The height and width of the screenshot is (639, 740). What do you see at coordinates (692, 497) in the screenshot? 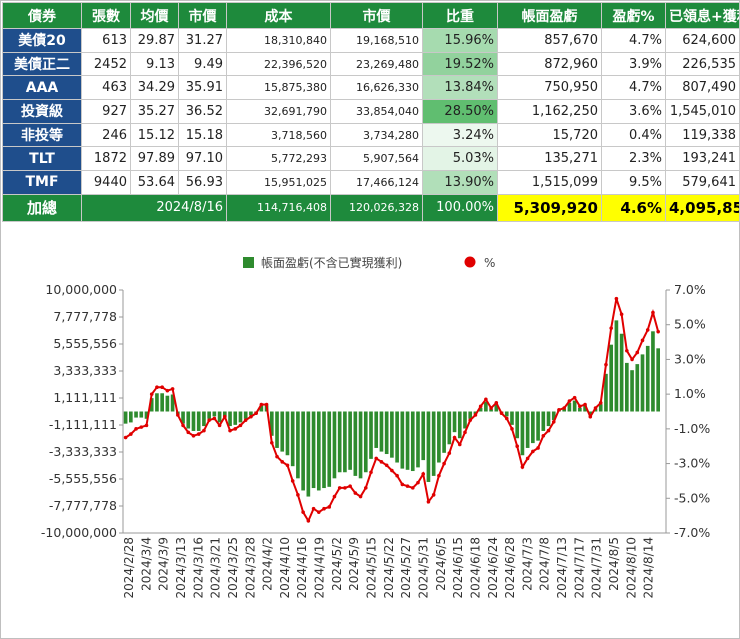
I see `right-tick-label: -5.0%` at bounding box center [692, 497].